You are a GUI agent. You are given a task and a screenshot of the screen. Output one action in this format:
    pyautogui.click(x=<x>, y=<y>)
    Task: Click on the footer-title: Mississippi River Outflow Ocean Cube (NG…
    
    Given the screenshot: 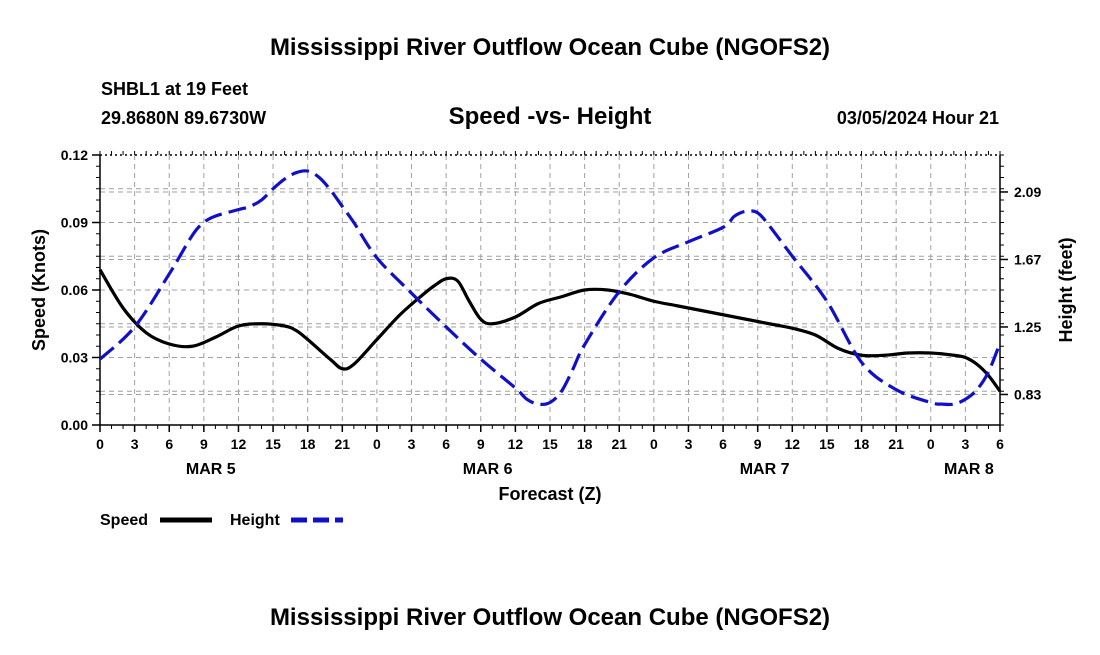 What is the action you would take?
    pyautogui.click(x=550, y=617)
    